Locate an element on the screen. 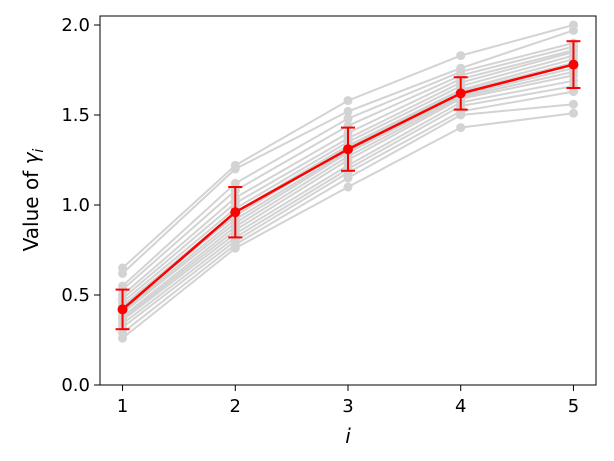 This screenshot has height=461, width=614. x-tick-label: 1 is located at coordinates (122, 406).